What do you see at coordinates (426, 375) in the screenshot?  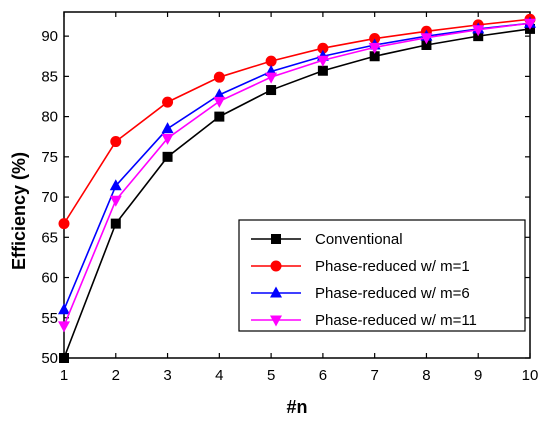 I see `x-tick-label: 8` at bounding box center [426, 375].